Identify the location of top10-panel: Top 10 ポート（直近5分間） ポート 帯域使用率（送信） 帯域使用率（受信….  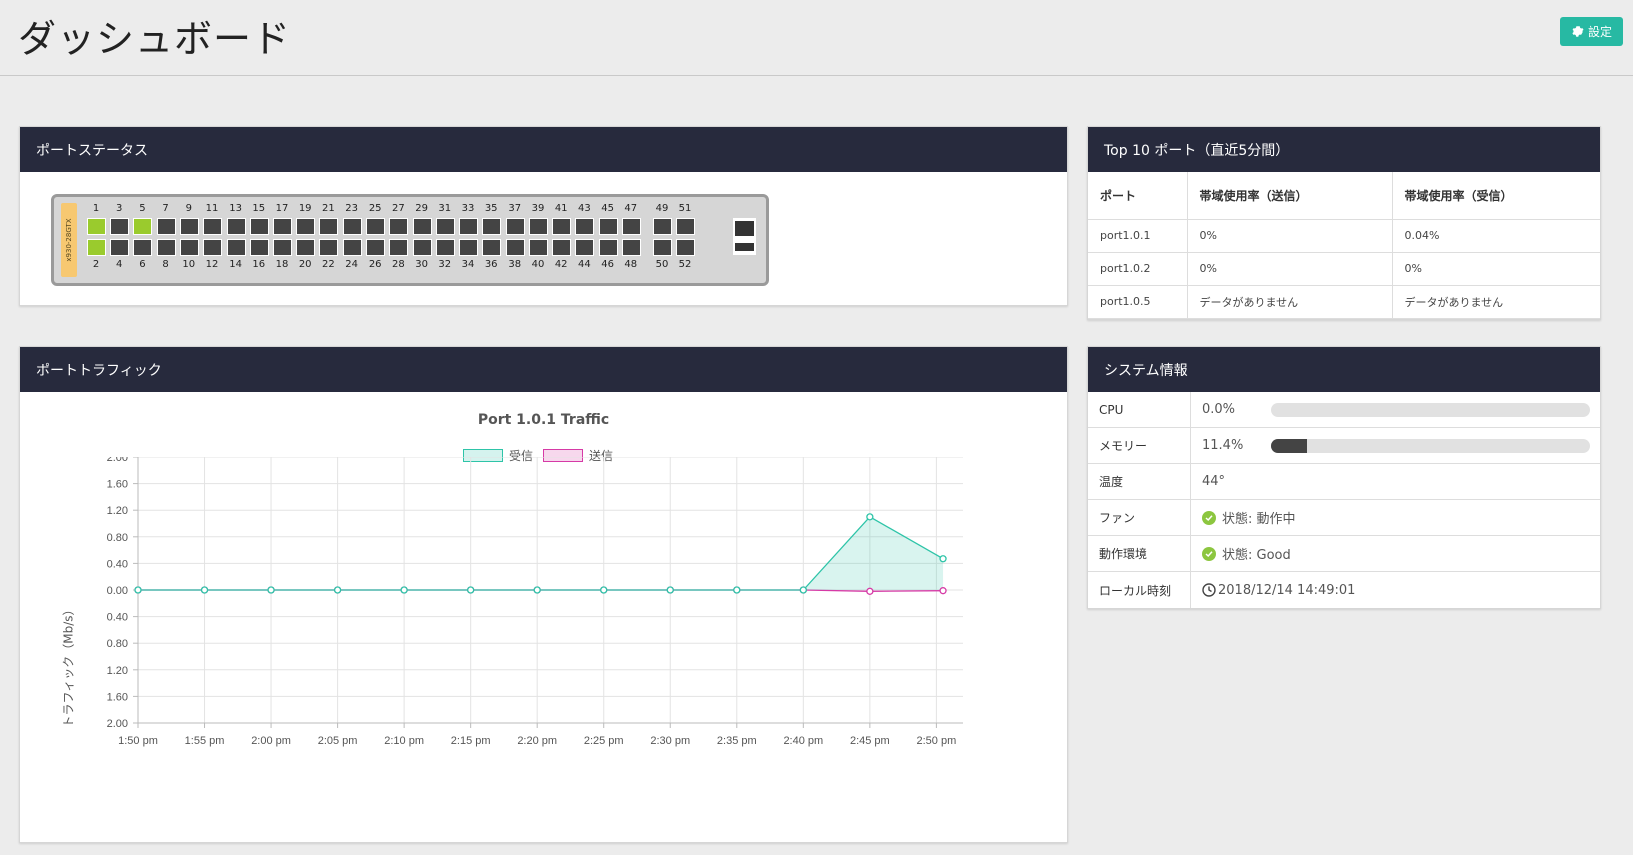
(1344, 223).